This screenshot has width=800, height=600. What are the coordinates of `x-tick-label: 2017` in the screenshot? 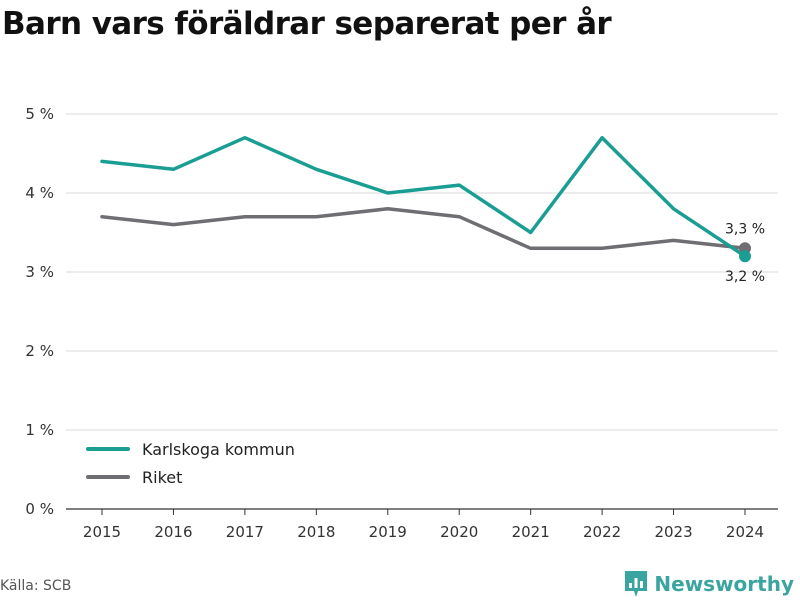 It's located at (245, 532).